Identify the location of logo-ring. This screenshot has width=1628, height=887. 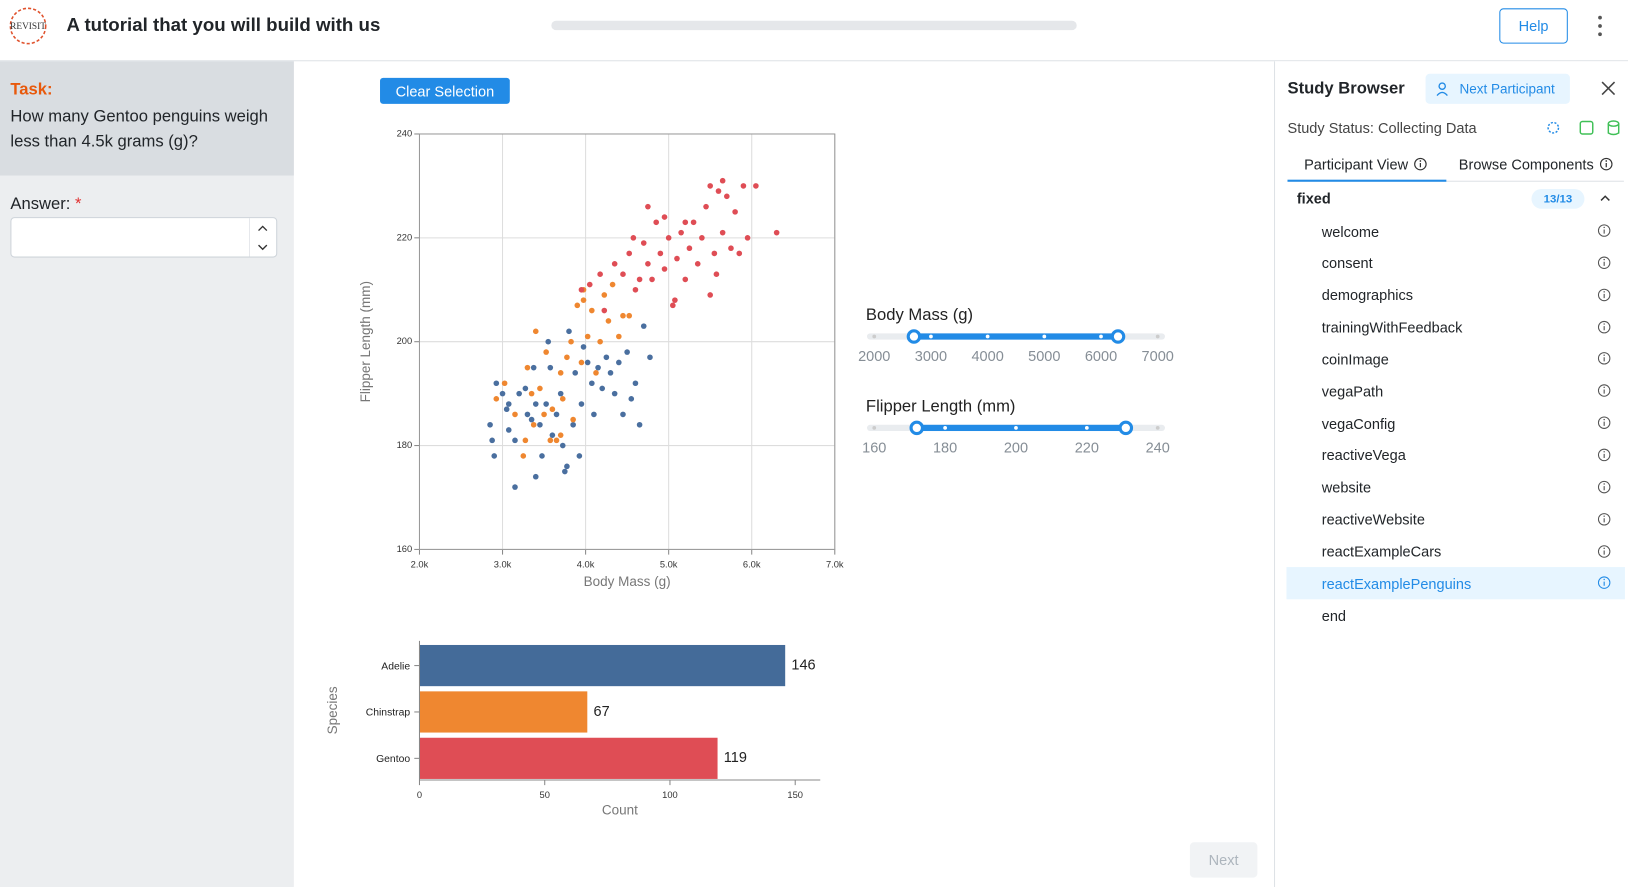
(28, 26).